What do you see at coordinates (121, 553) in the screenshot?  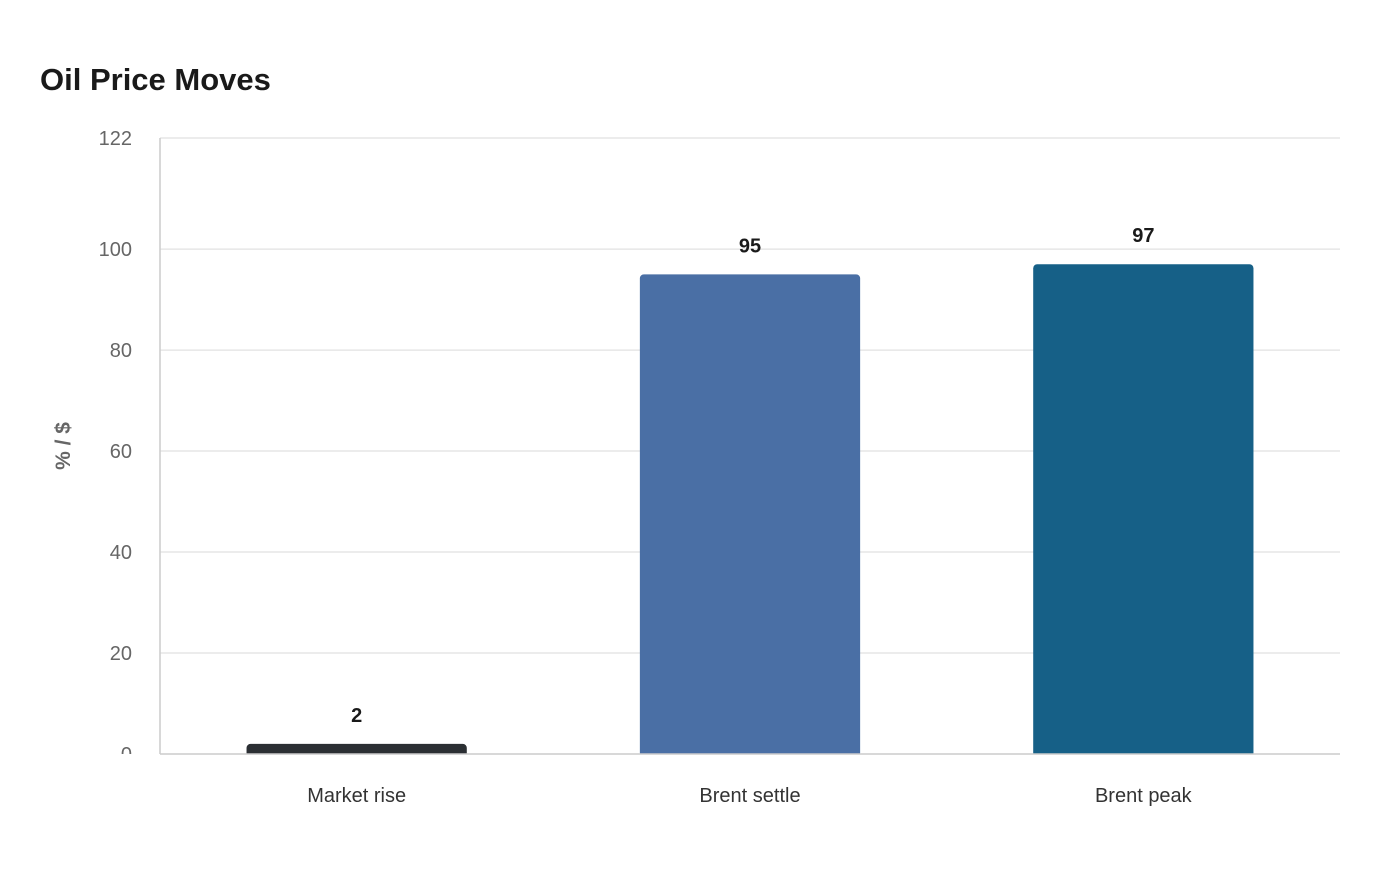 I see `y-tick-label: 40` at bounding box center [121, 553].